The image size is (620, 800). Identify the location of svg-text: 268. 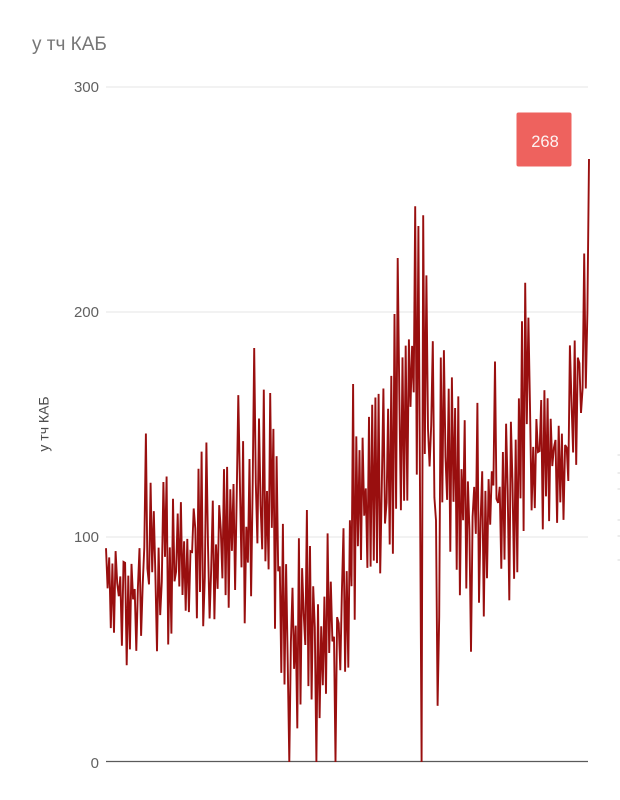
(545, 142).